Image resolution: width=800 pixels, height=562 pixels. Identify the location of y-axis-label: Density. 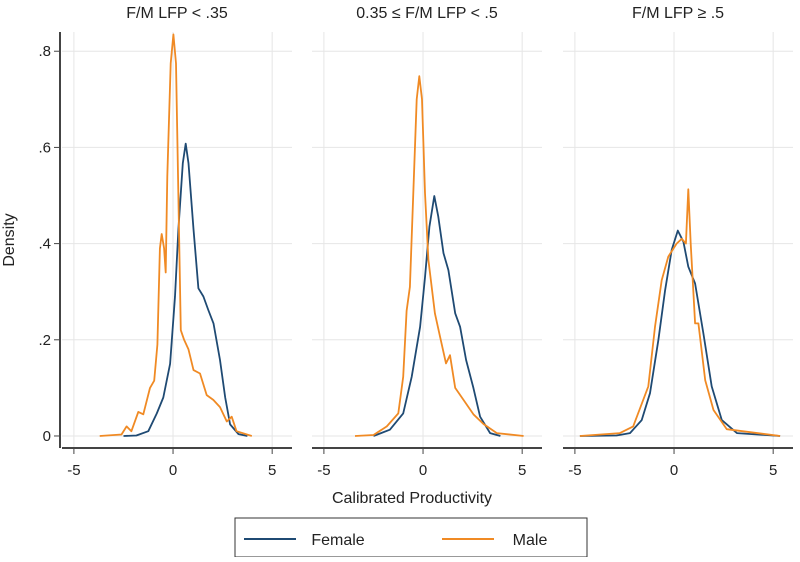
(9, 239).